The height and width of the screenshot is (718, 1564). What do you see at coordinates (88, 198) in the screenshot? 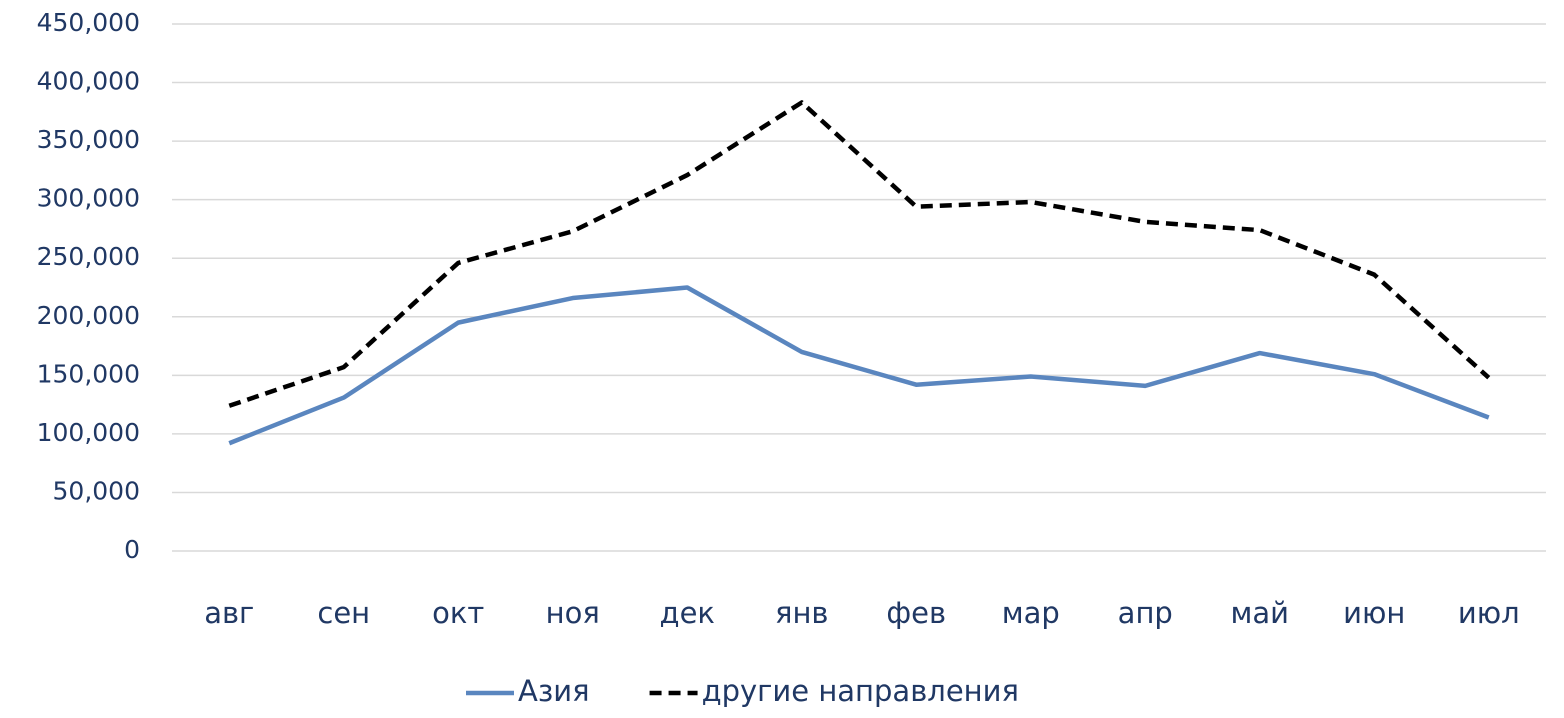
I see `y-tick-label: 300,000` at bounding box center [88, 198].